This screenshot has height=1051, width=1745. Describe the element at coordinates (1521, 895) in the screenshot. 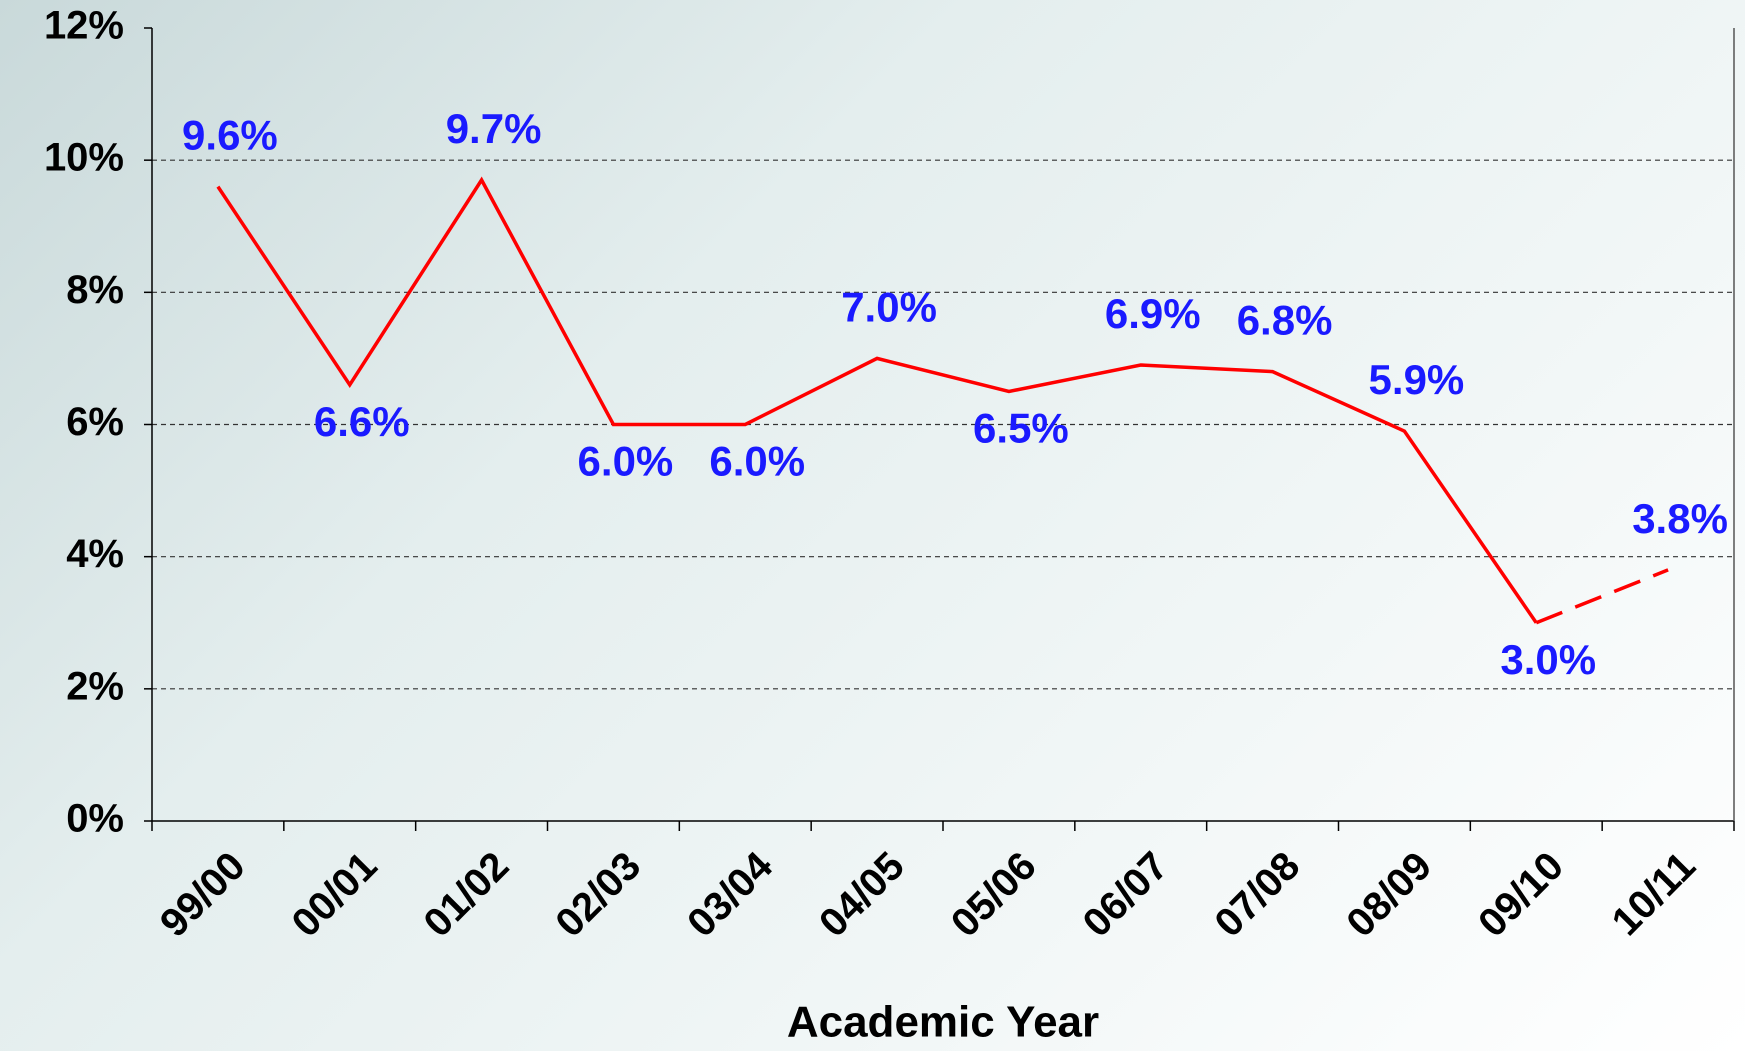

I see `x-tick-label: 09/10` at that location.